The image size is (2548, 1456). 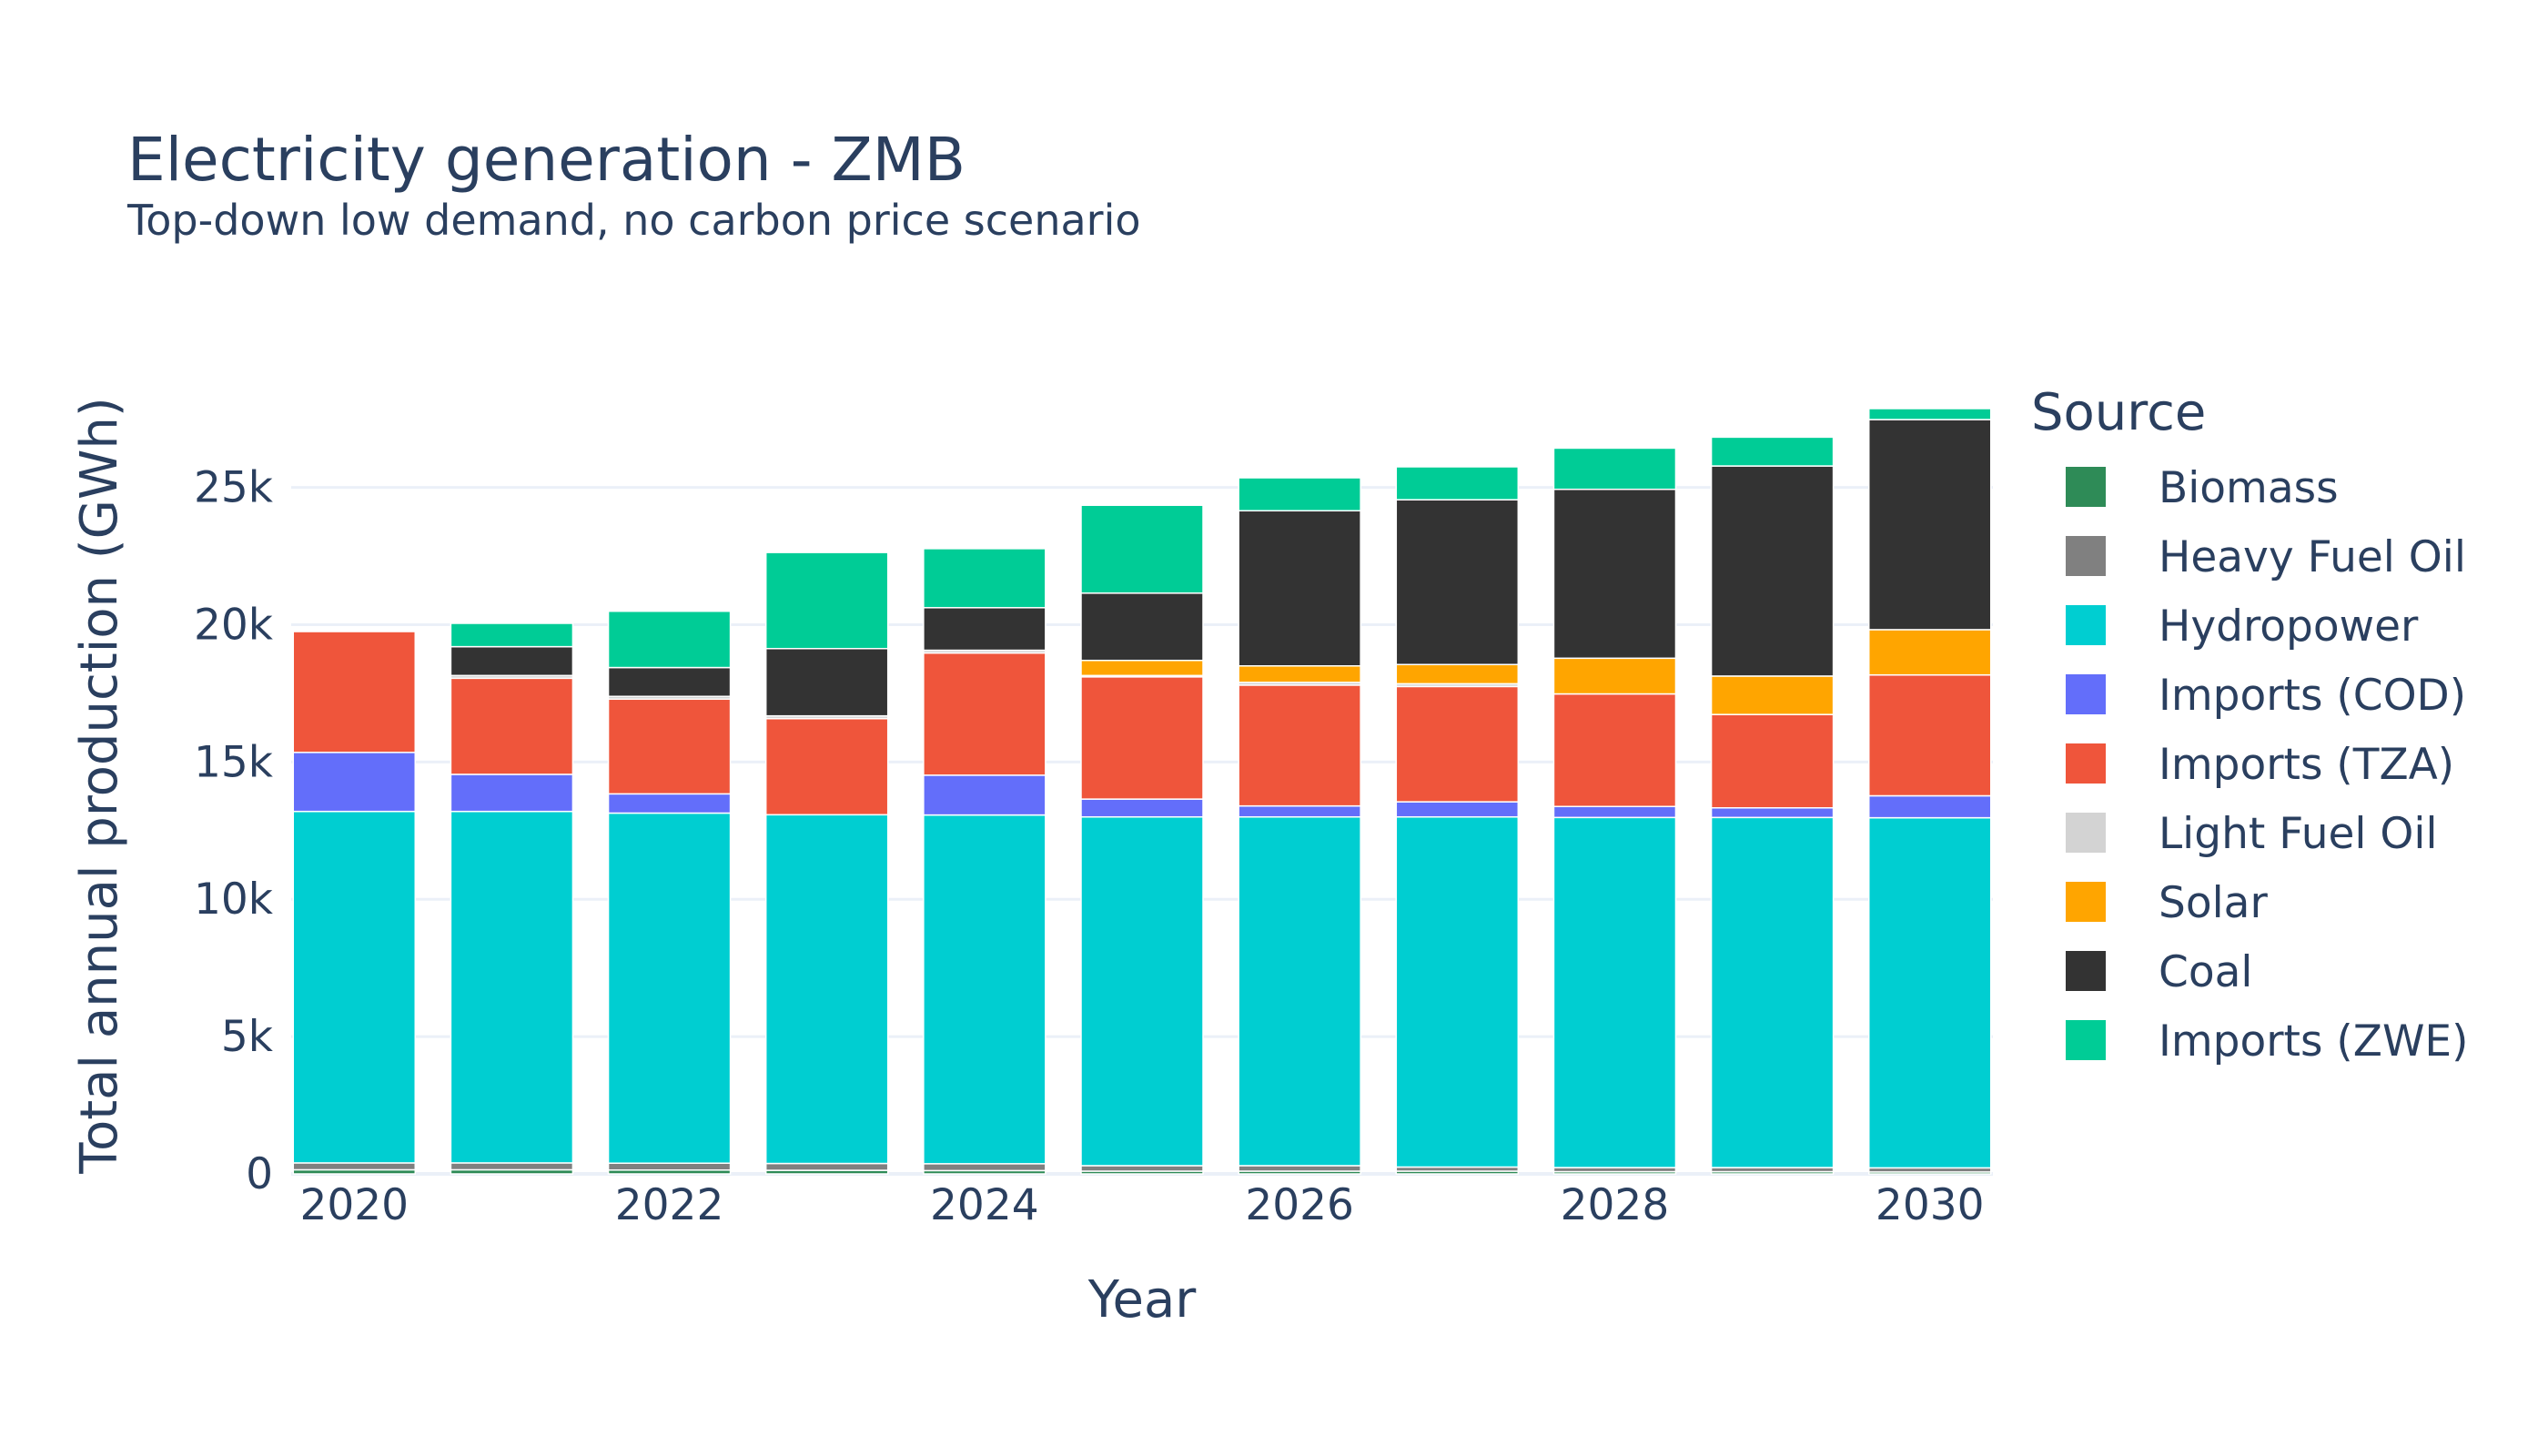 I want to click on legend-label: Imports (COD), so click(x=2312, y=696).